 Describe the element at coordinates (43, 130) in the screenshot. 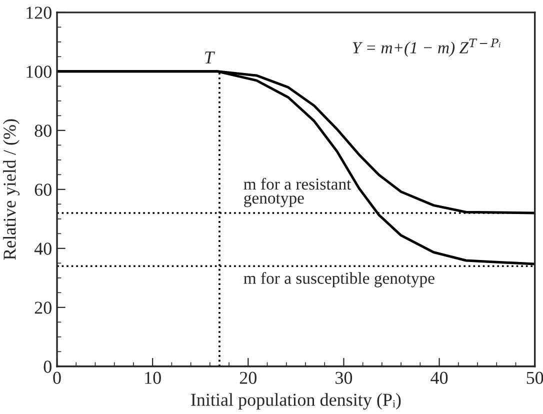

I see `y-tick-label: 80` at that location.